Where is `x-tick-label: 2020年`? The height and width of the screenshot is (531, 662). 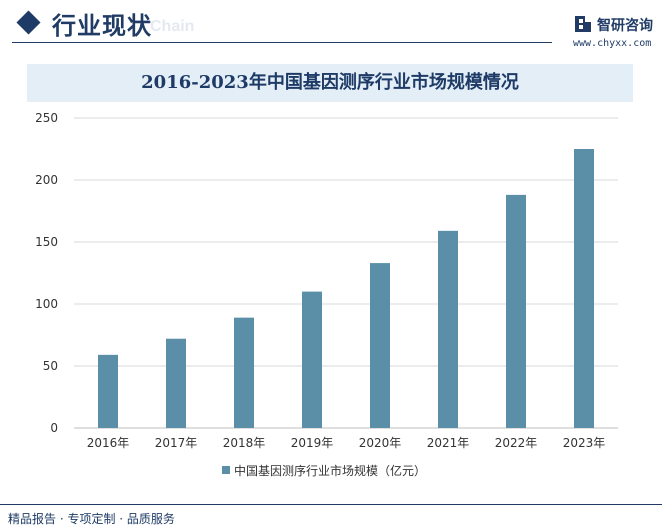
x-tick-label: 2020年 is located at coordinates (380, 443).